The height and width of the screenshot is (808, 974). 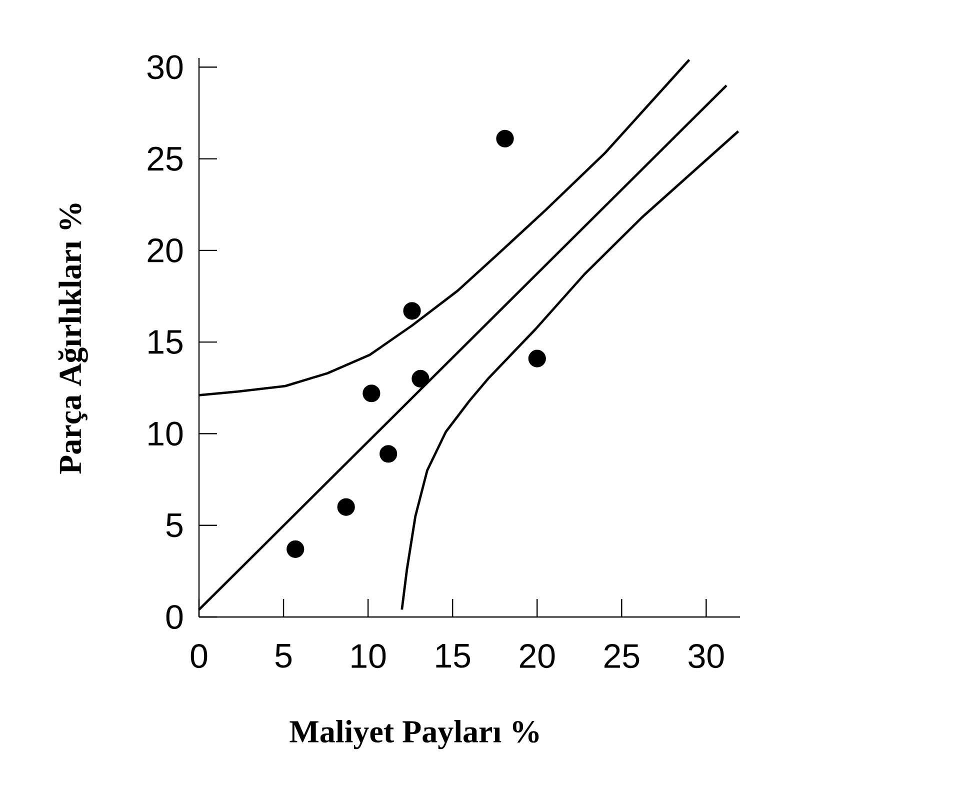 I want to click on y-tick-label: 0, so click(x=174, y=617).